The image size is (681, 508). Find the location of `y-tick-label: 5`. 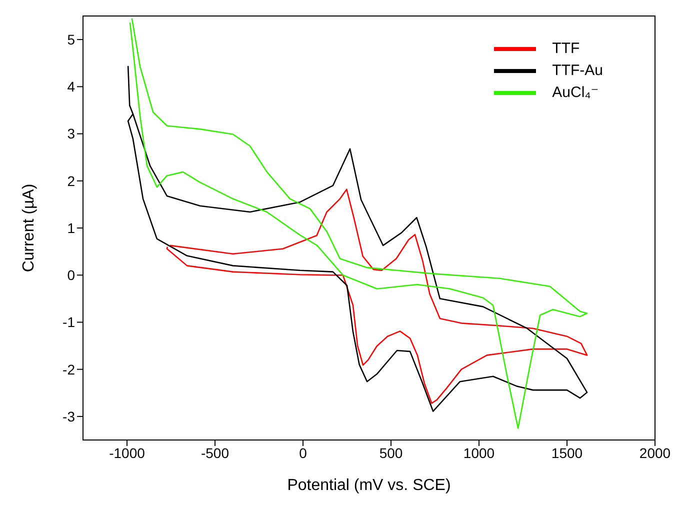

y-tick-label: 5 is located at coordinates (71, 40).